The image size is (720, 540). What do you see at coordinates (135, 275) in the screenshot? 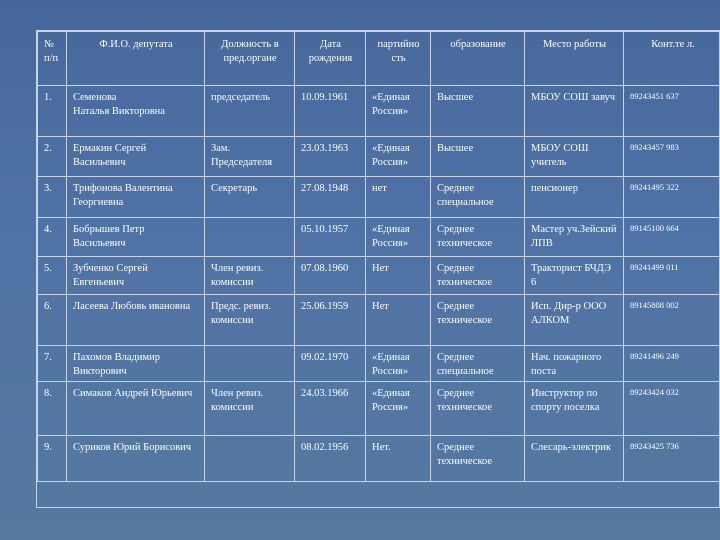
I see `cell-fio: Зубченко Сергей Евгеньевич` at bounding box center [135, 275].